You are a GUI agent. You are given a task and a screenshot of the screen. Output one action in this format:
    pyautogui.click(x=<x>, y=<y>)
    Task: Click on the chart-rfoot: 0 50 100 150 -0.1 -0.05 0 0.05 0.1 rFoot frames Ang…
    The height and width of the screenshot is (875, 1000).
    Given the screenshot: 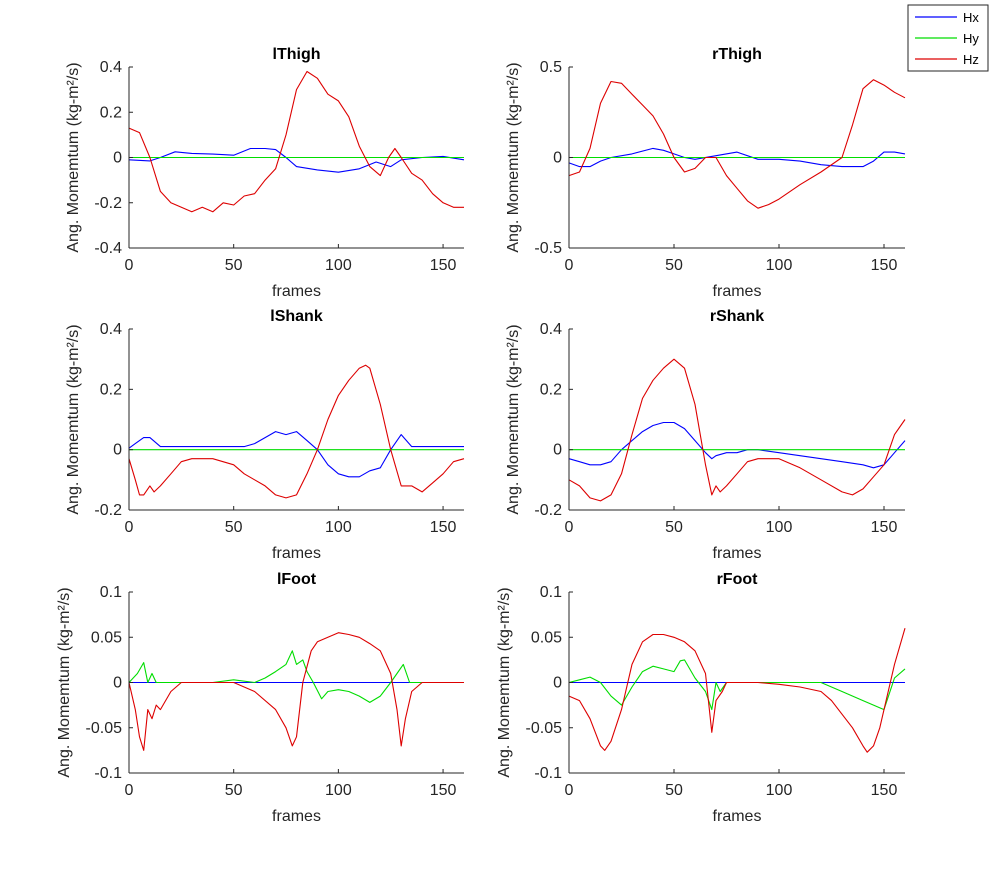 What is the action you would take?
    pyautogui.click(x=701, y=698)
    